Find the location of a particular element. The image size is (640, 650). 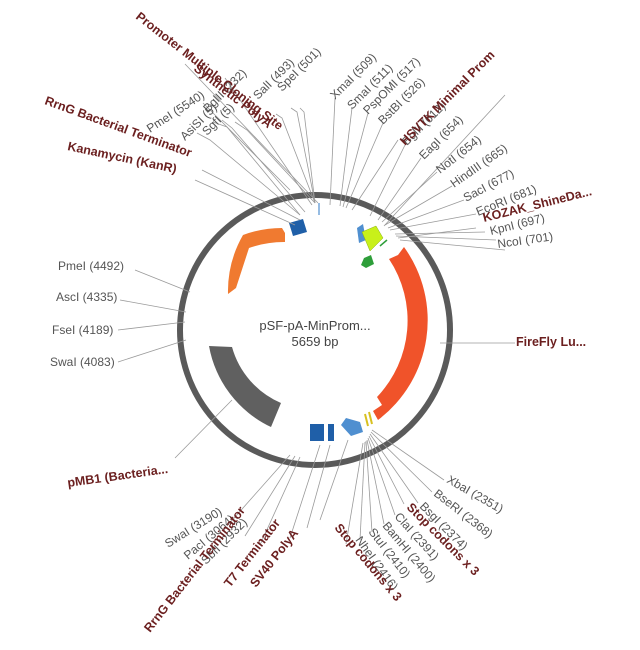

kozak-feature is located at coordinates (367, 261).